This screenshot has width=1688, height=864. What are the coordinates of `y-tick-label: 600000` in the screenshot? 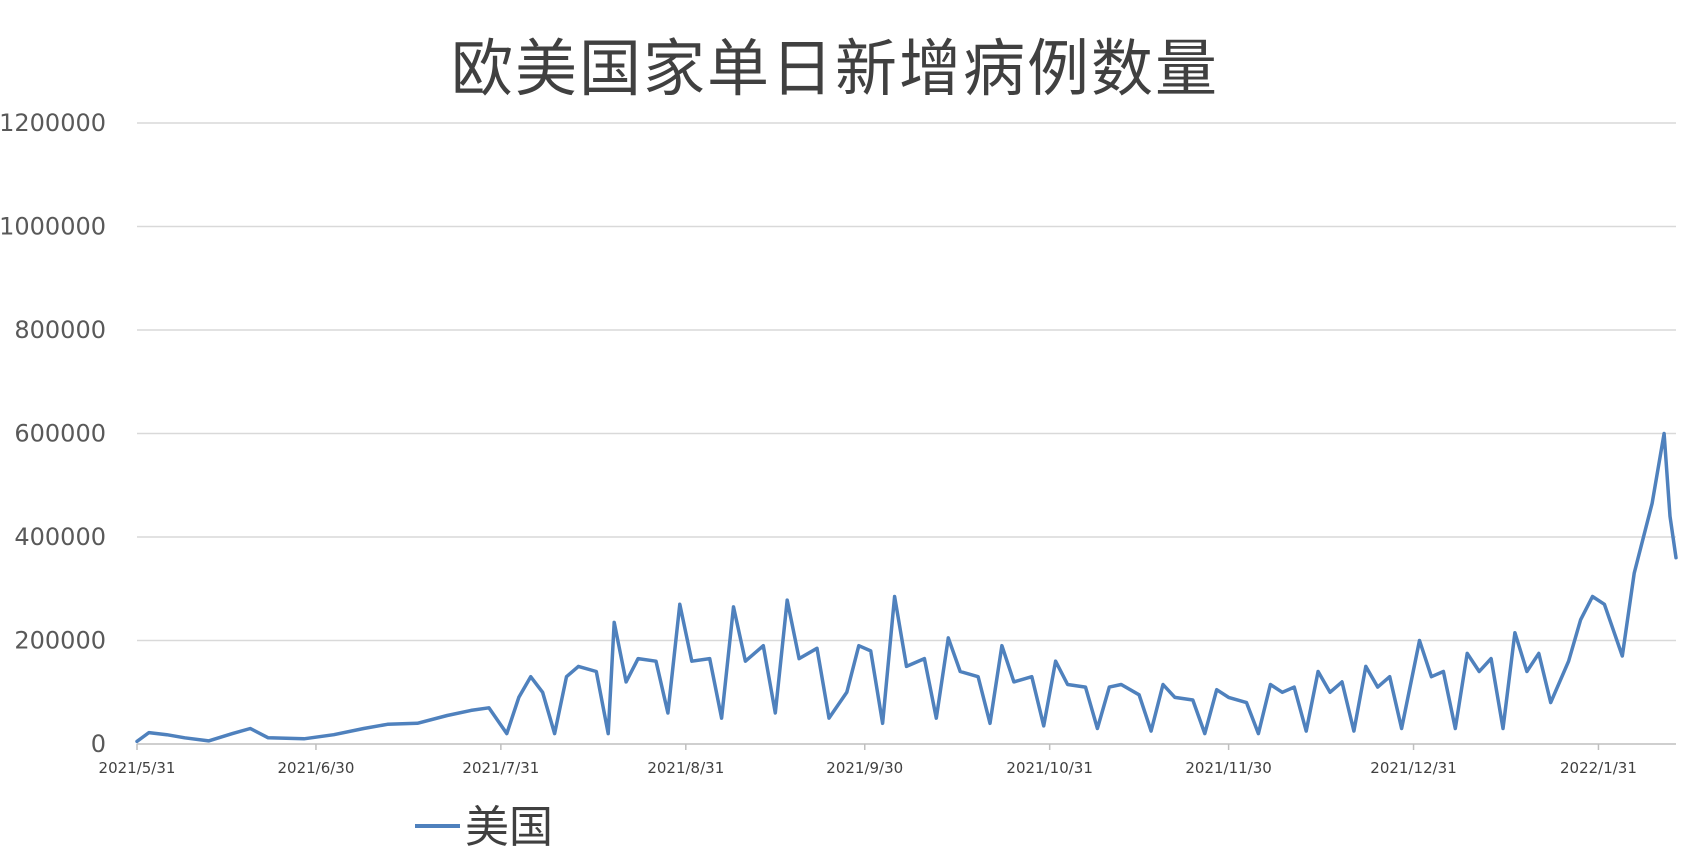 It's located at (60, 434).